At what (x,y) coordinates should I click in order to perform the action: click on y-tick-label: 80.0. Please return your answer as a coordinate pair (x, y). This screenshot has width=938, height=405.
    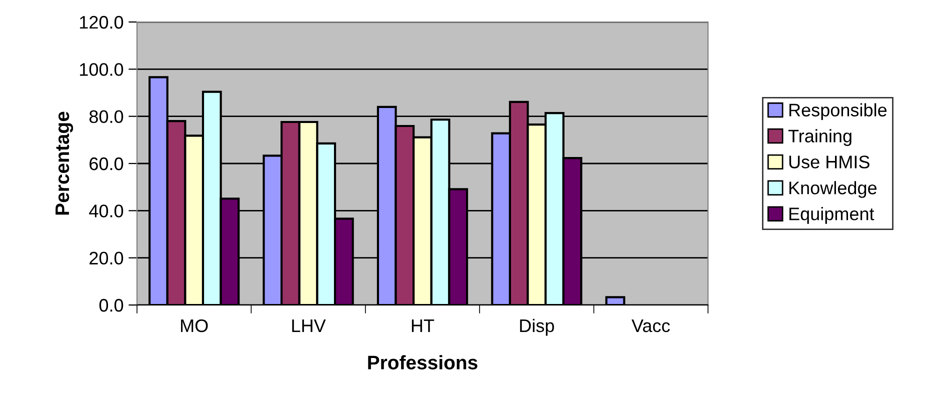
    Looking at the image, I should click on (106, 117).